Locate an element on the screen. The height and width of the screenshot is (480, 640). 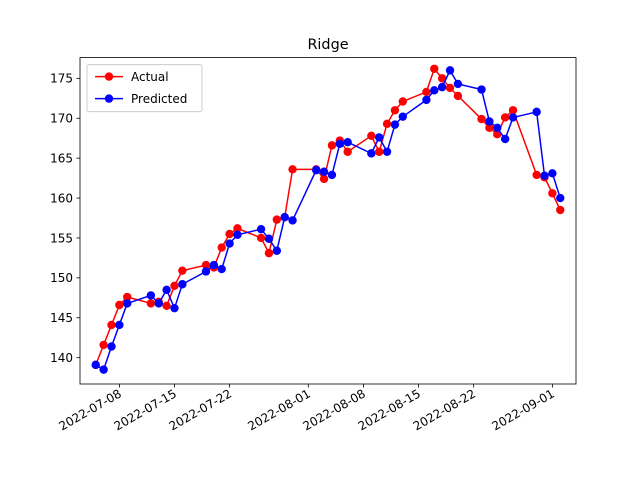
chart-title: Ridge is located at coordinates (327, 45).